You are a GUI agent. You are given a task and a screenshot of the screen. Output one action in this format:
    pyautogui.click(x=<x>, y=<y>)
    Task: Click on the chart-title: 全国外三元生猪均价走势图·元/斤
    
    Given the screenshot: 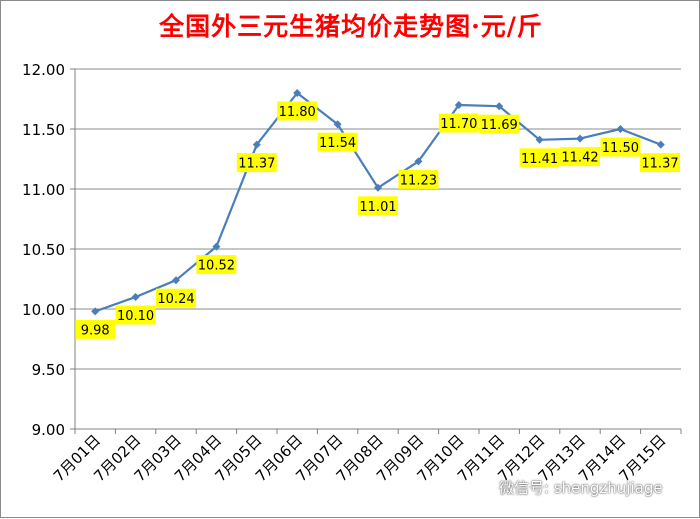 What is the action you would take?
    pyautogui.click(x=351, y=26)
    